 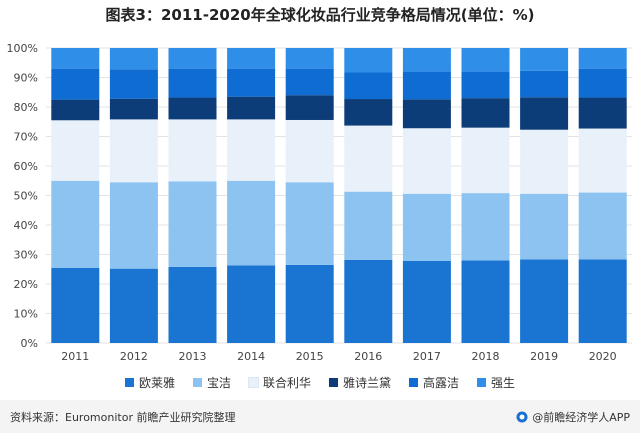 I want to click on x-tick-label: 2012, so click(x=134, y=356).